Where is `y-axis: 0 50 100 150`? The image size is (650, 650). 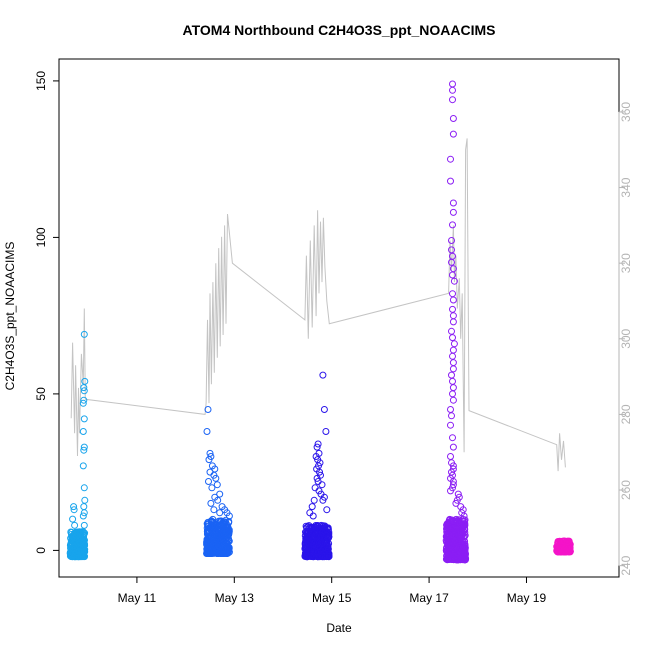 y-axis: 0 50 100 150 is located at coordinates (47, 312).